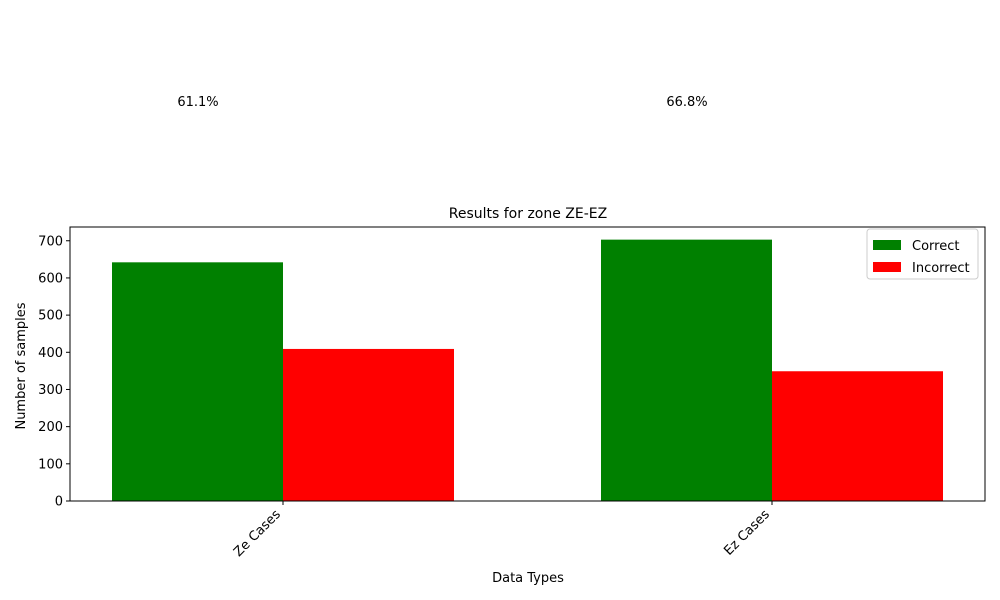 The height and width of the screenshot is (600, 1000). What do you see at coordinates (50, 353) in the screenshot?
I see `y-tick-label: 400` at bounding box center [50, 353].